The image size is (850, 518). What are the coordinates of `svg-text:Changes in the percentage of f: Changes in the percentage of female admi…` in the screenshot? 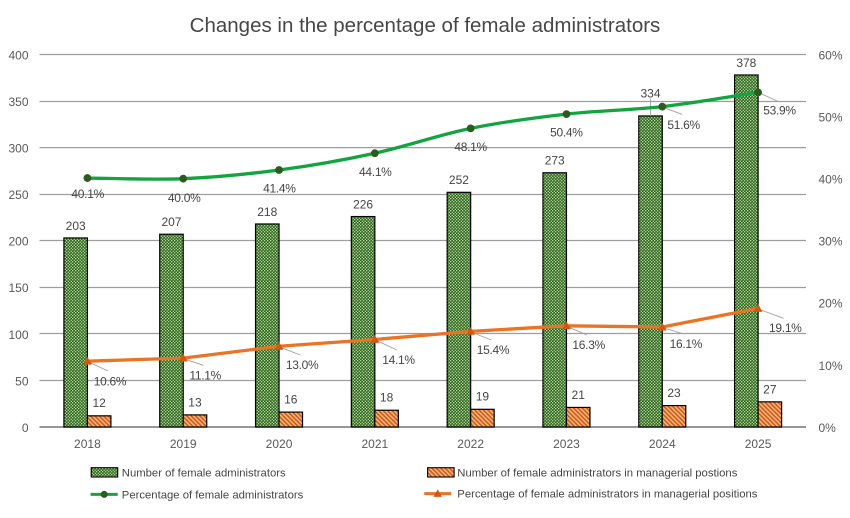 It's located at (425, 25).